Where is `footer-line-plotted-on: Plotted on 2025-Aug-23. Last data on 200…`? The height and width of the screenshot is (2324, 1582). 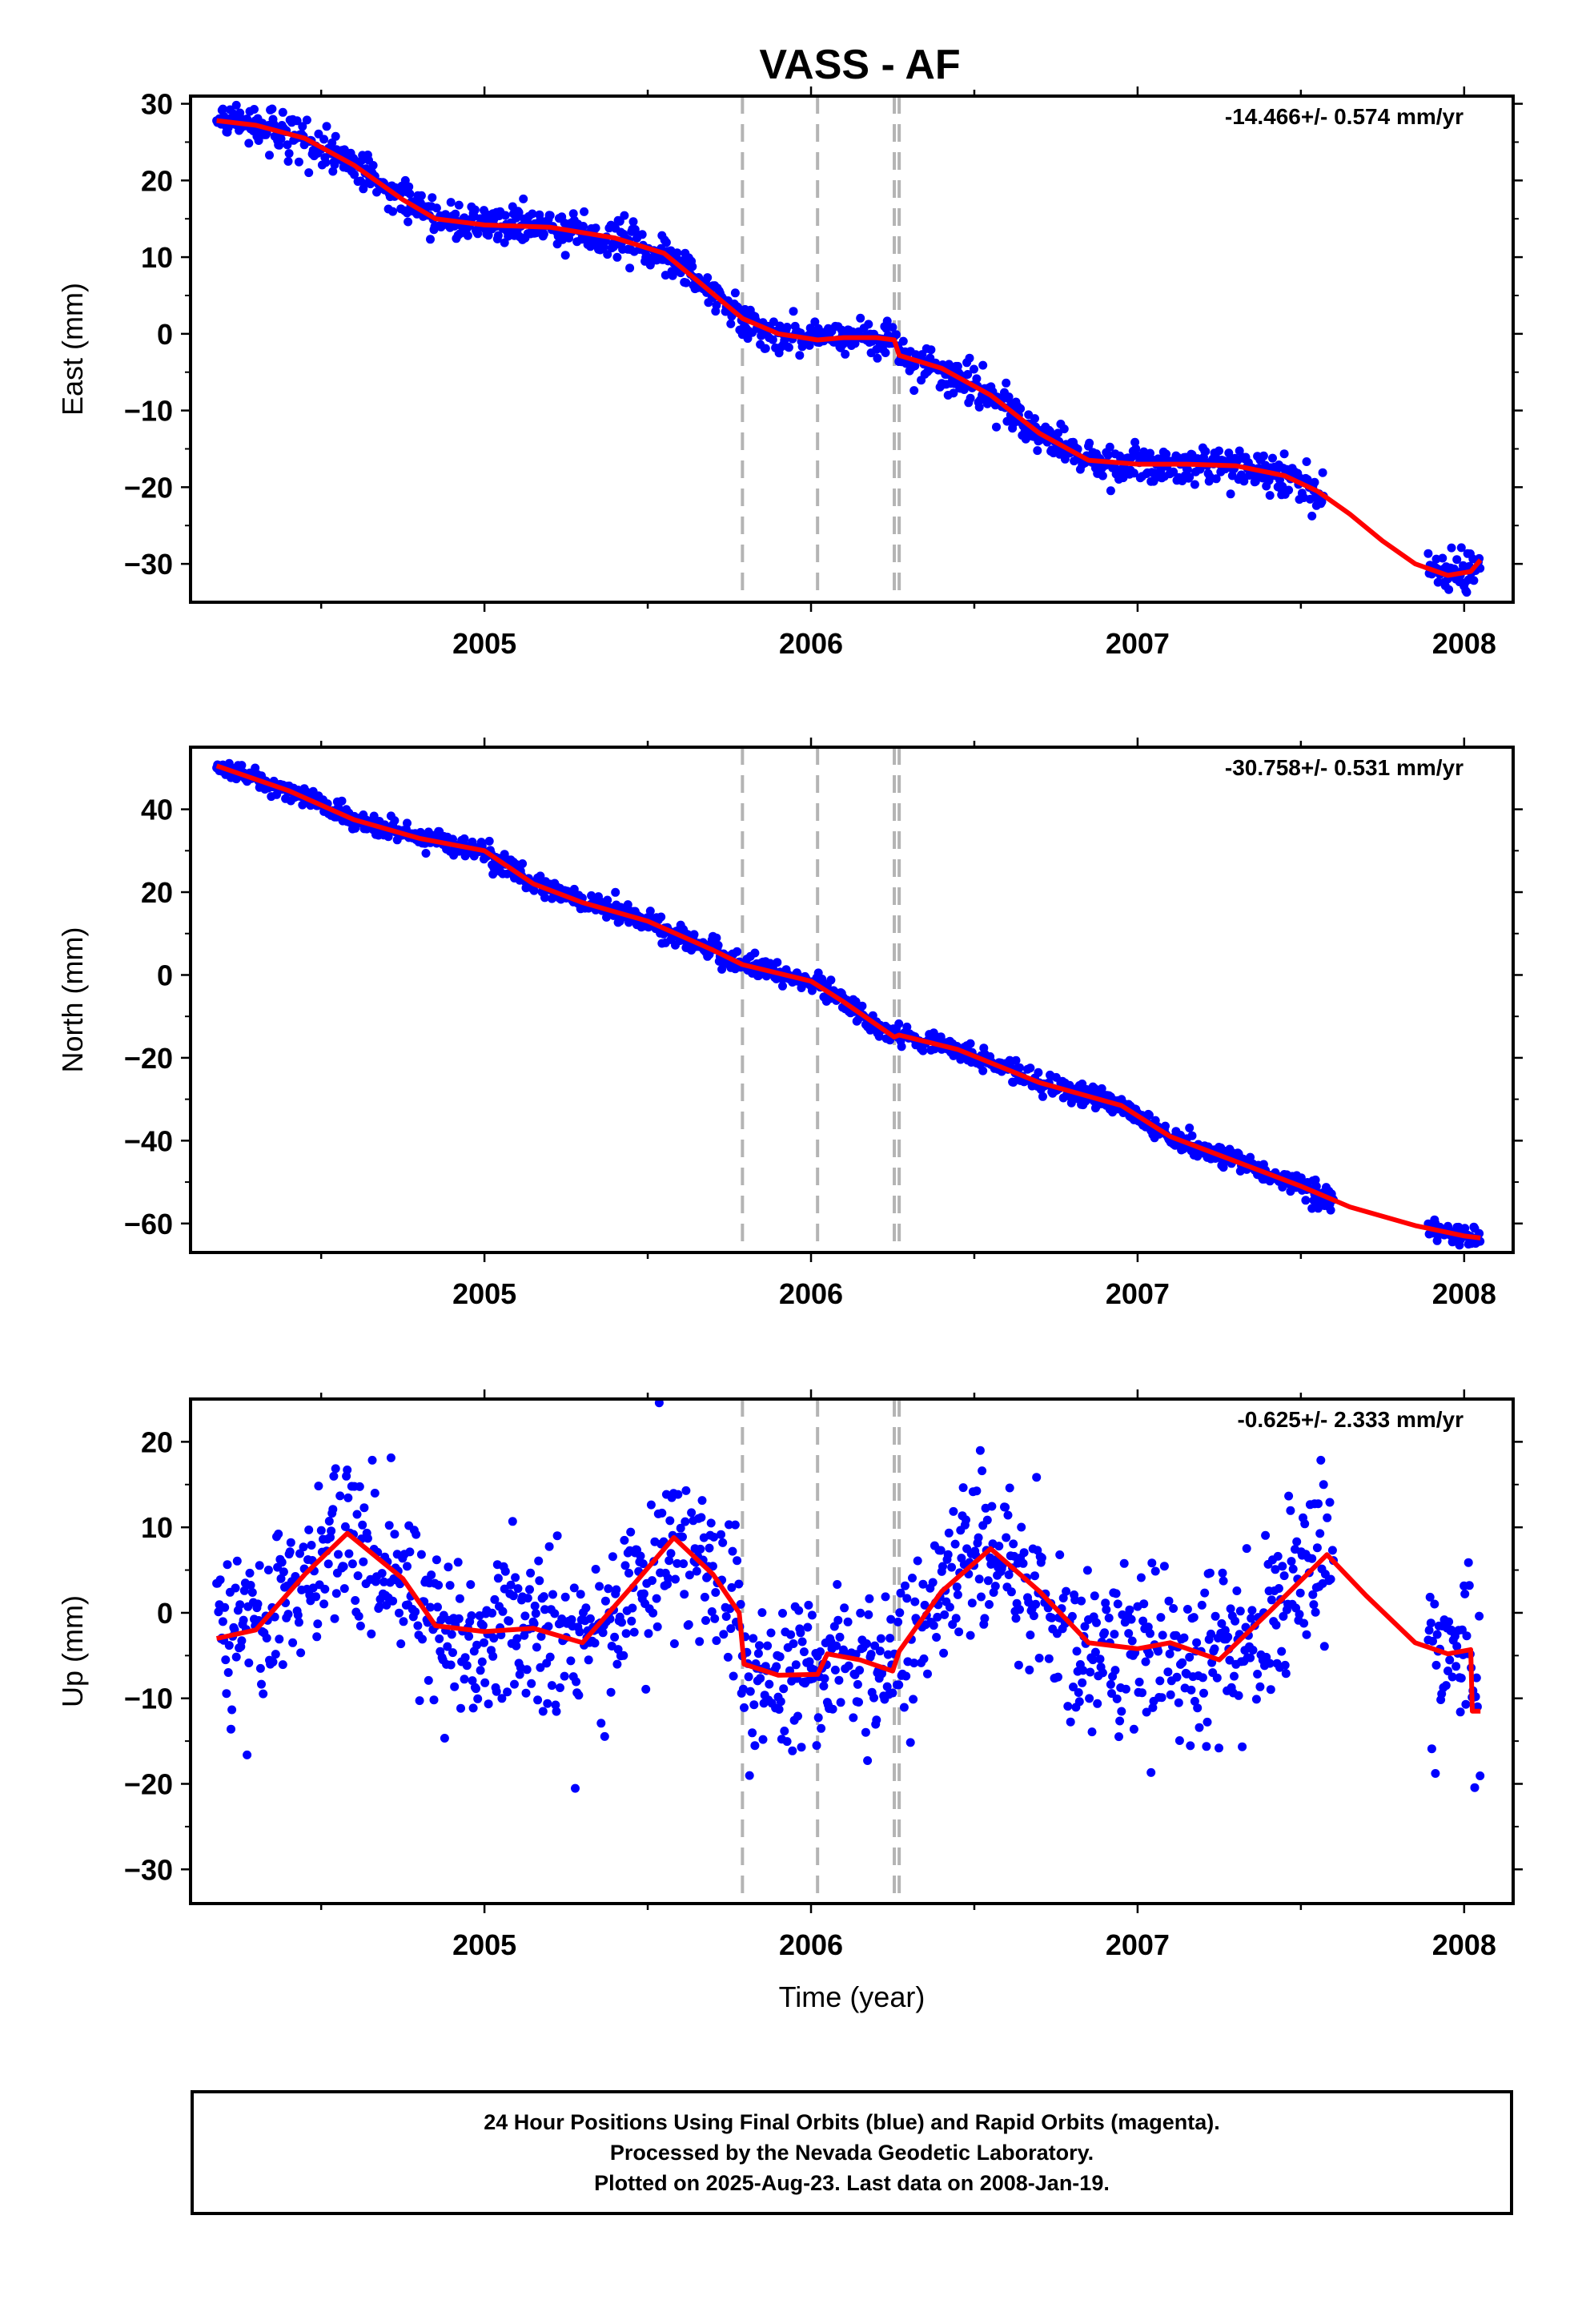
footer-line-plotted-on: Plotted on 2025-Aug-23. Last data on 200… is located at coordinates (852, 2183).